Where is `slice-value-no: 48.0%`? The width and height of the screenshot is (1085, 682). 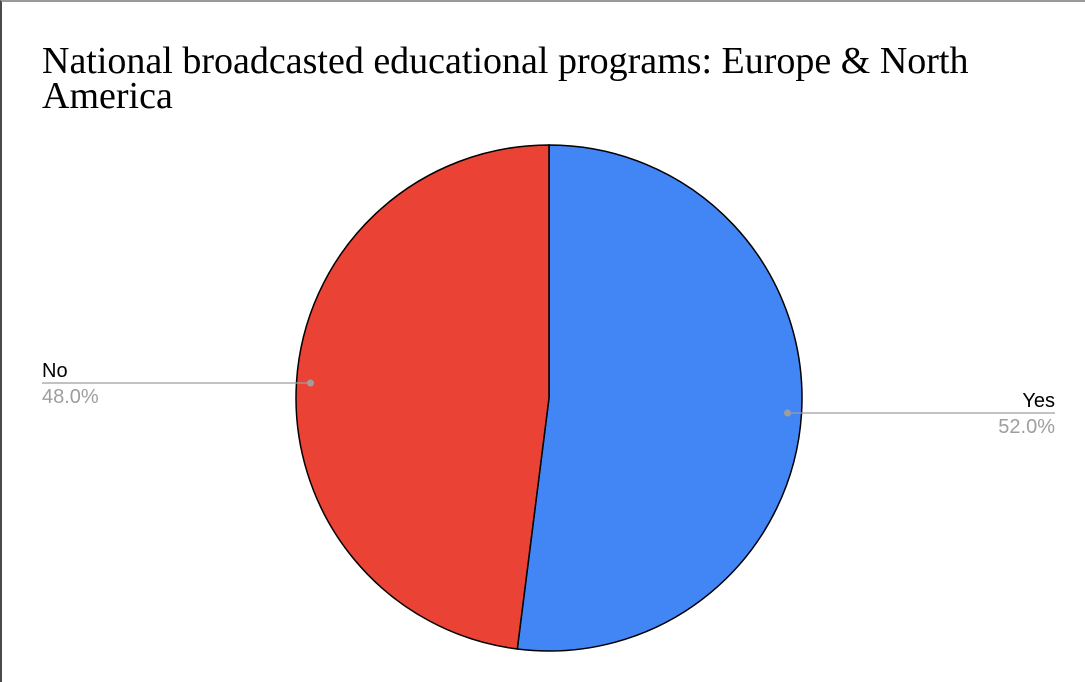 slice-value-no: 48.0% is located at coordinates (70, 397).